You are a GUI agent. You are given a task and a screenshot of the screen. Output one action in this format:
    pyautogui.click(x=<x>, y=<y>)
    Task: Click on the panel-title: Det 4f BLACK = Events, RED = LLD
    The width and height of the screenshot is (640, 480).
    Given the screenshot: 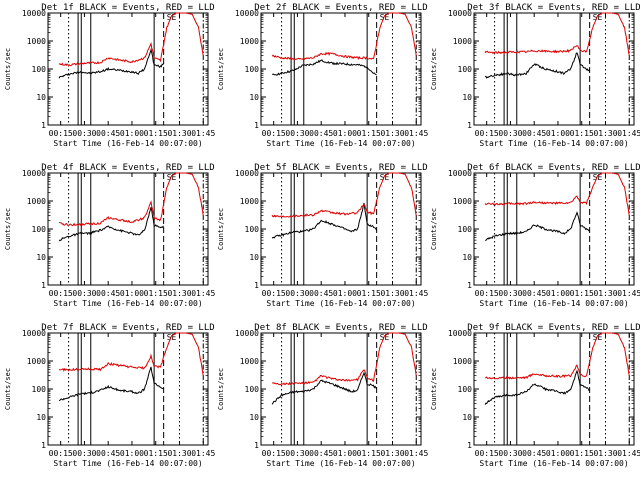 What is the action you would take?
    pyautogui.click(x=127, y=168)
    